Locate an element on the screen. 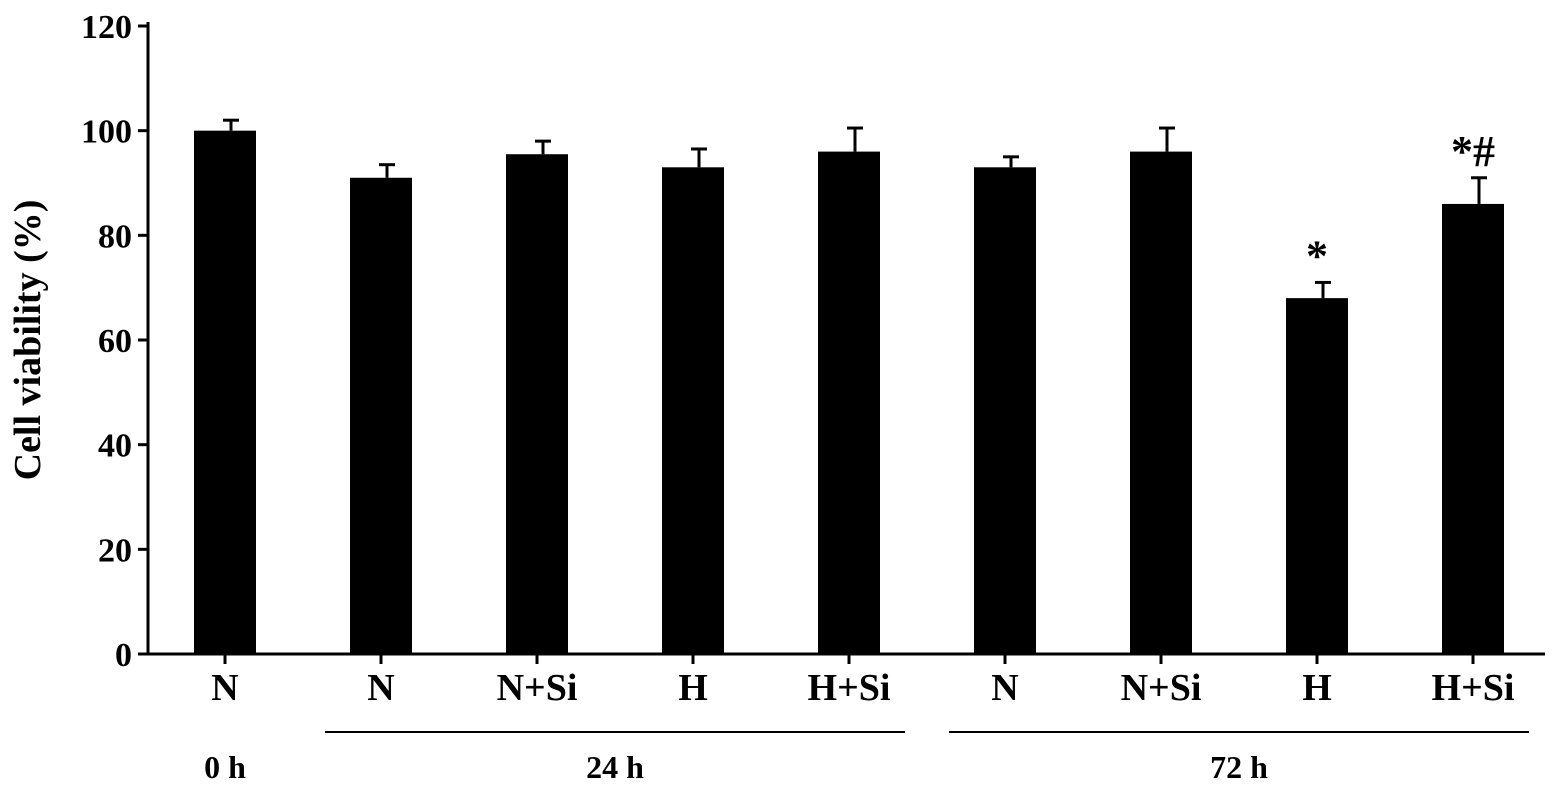 The width and height of the screenshot is (1559, 787). group-label: 24 h is located at coordinates (615, 767).